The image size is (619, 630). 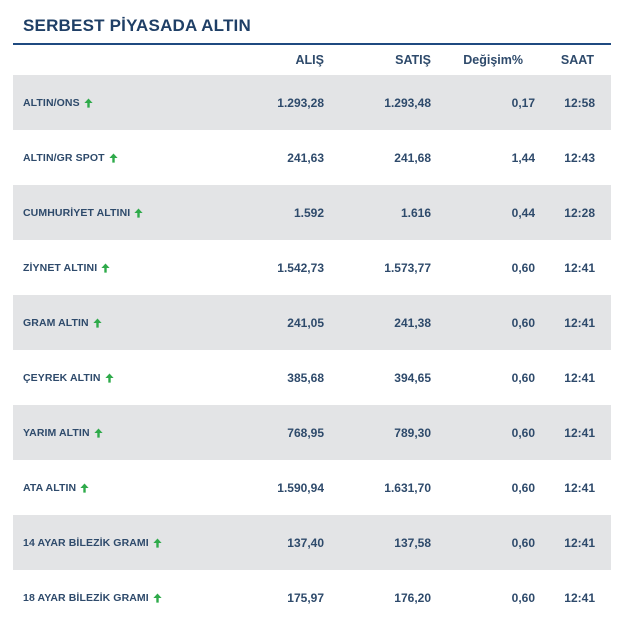 I want to click on sell-price: 241,68, so click(x=412, y=157).